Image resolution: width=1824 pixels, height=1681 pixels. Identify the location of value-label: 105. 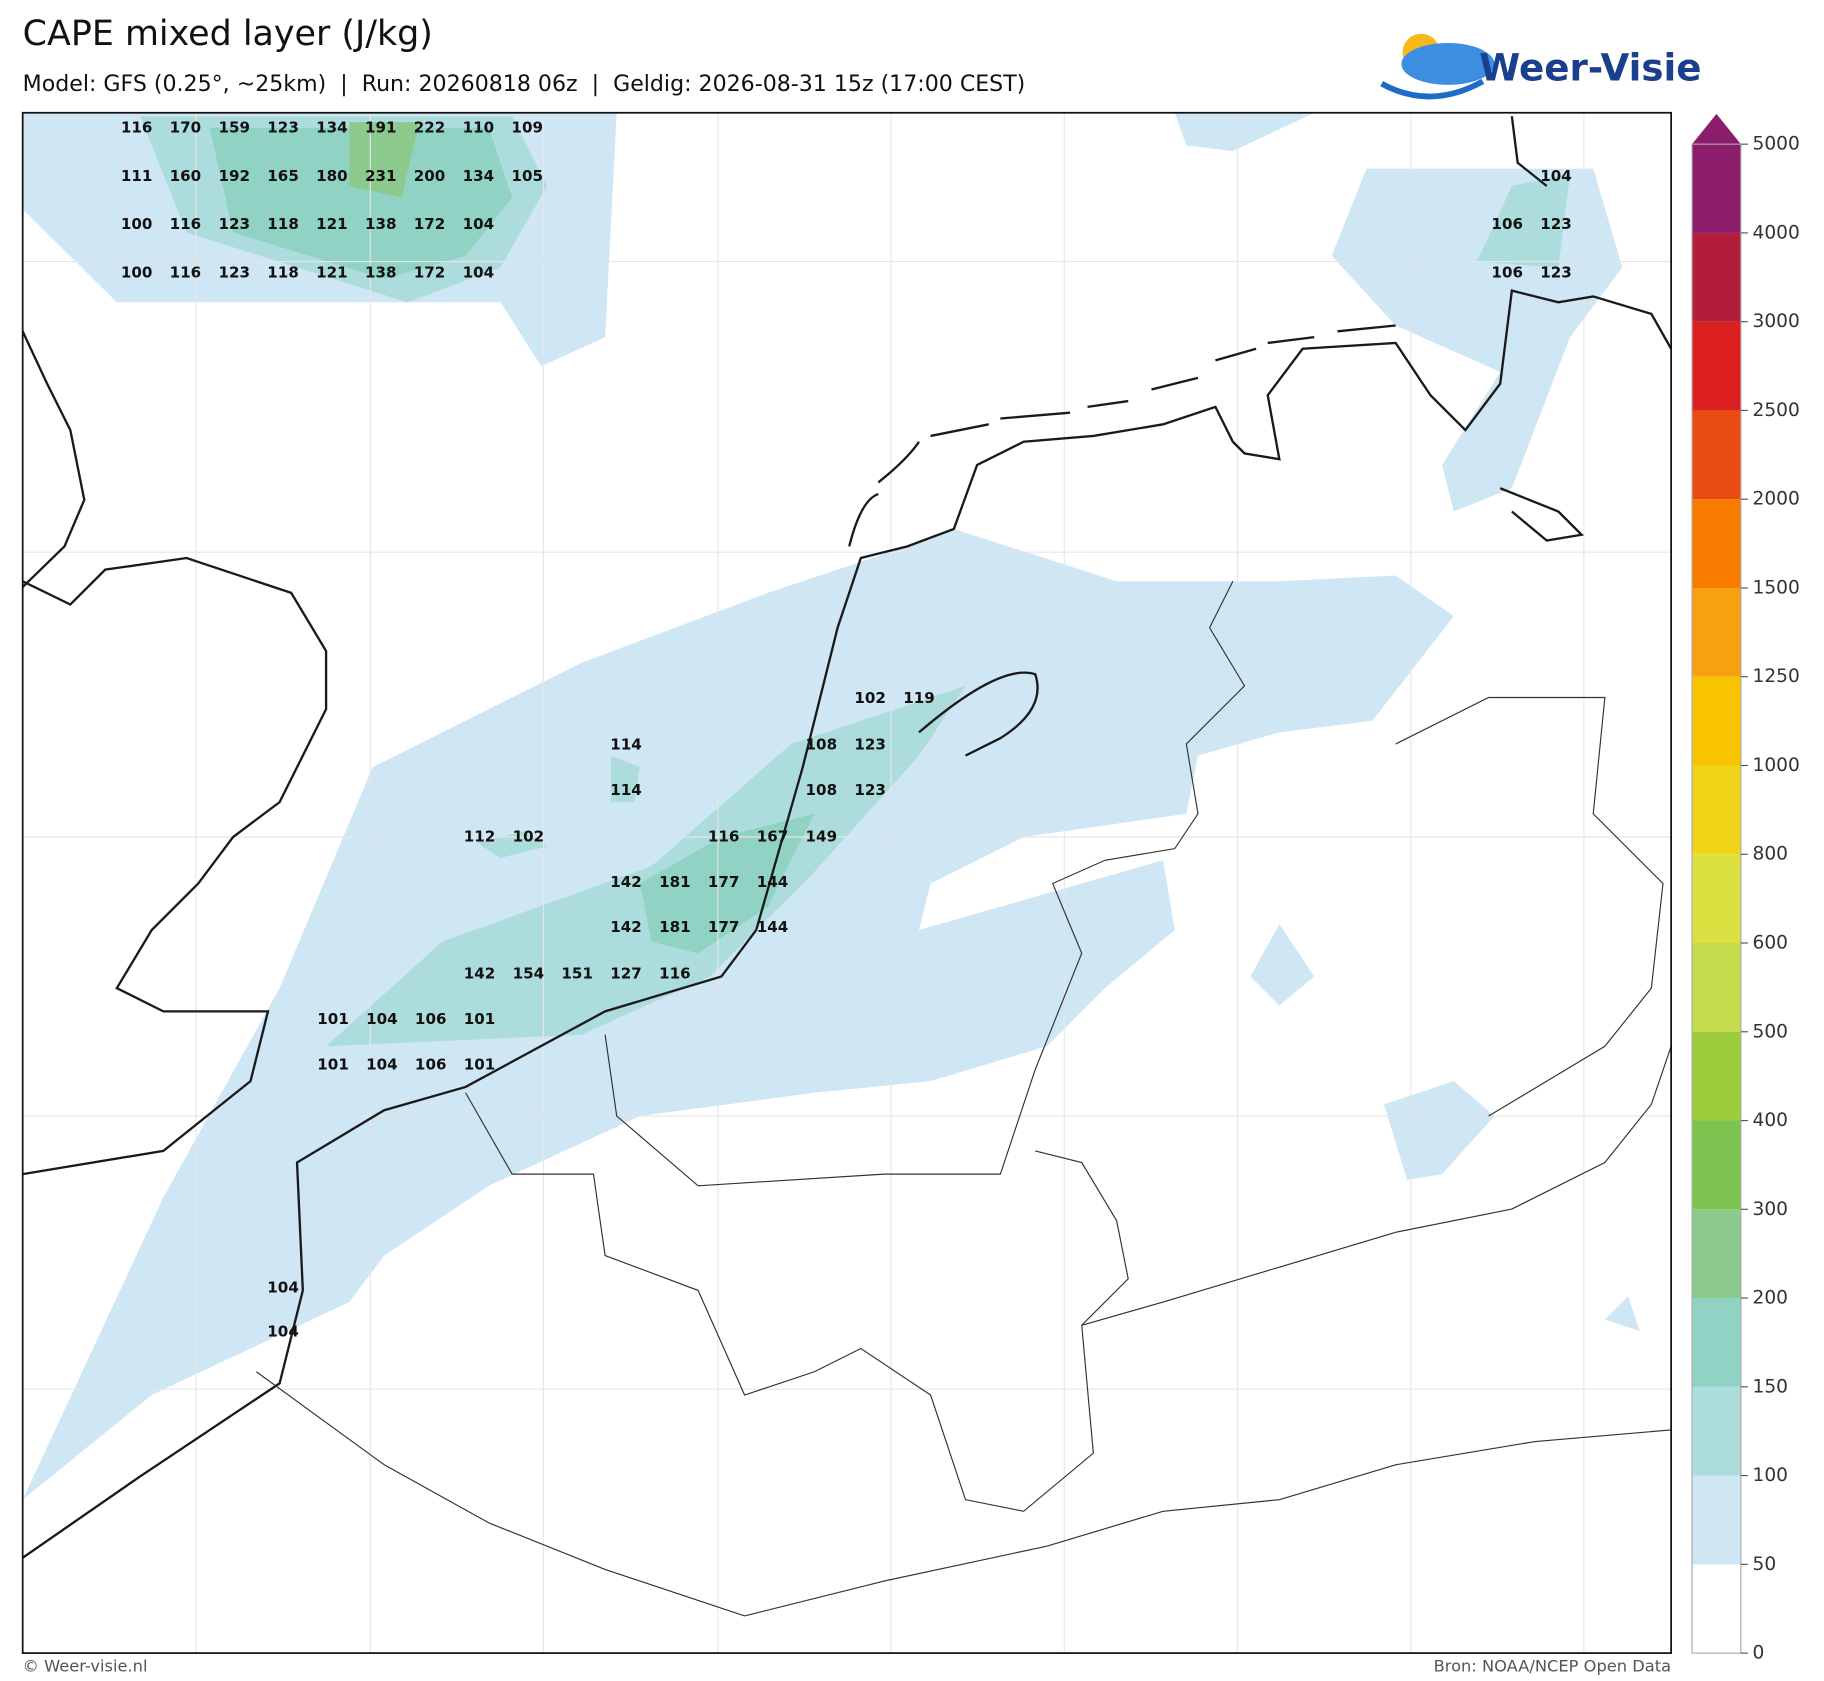
(527, 176).